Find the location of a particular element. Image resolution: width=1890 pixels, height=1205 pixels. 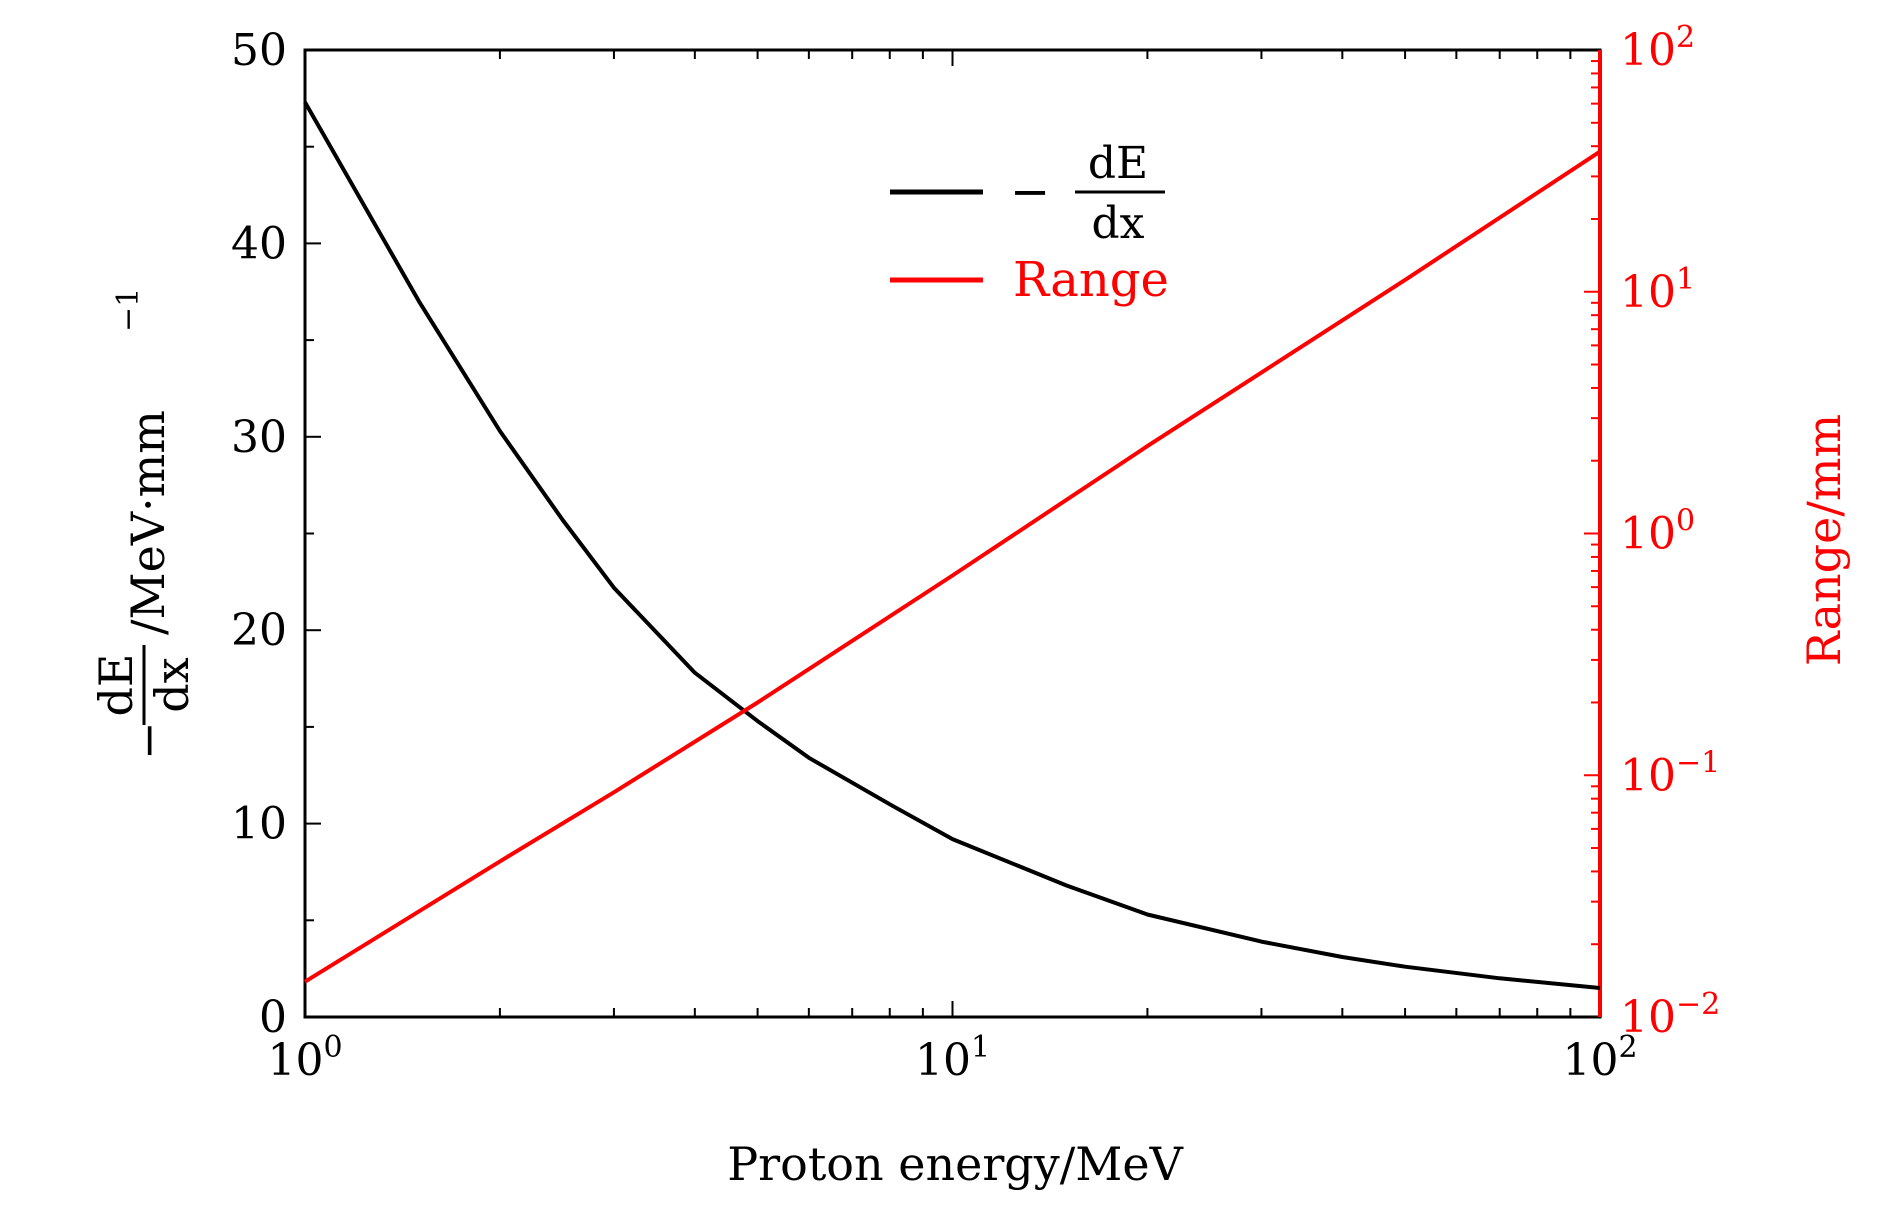

right-axis-title: Range/mm is located at coordinates (1824, 540).